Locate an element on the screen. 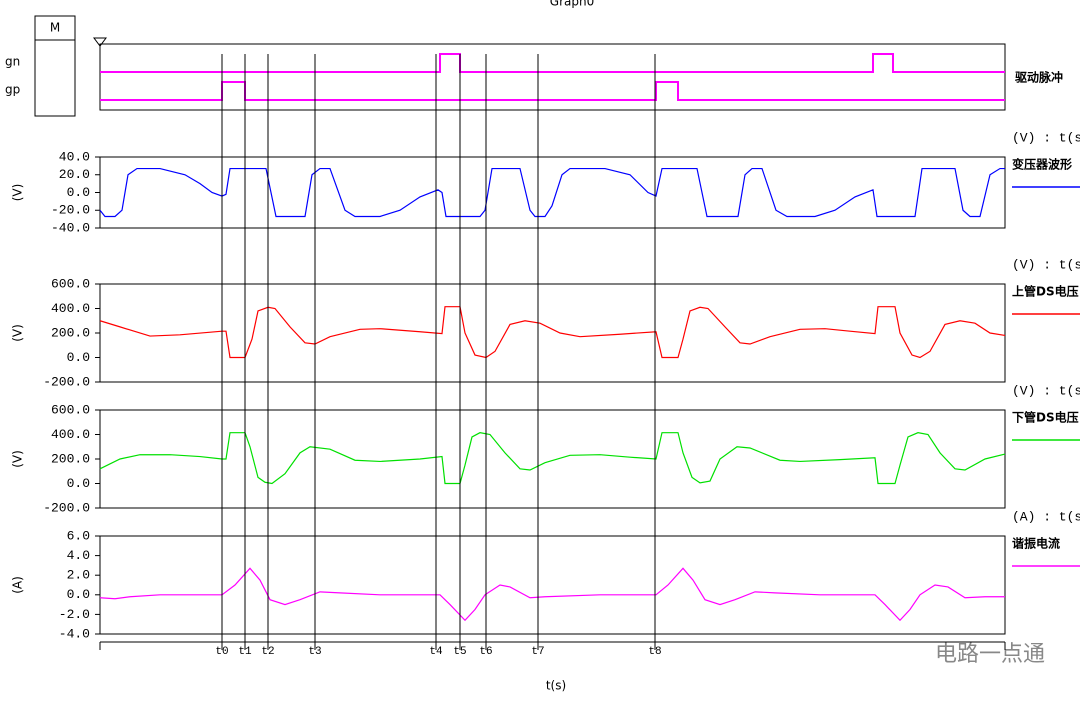  y-tick-label: -20.0 is located at coordinates (70, 210).